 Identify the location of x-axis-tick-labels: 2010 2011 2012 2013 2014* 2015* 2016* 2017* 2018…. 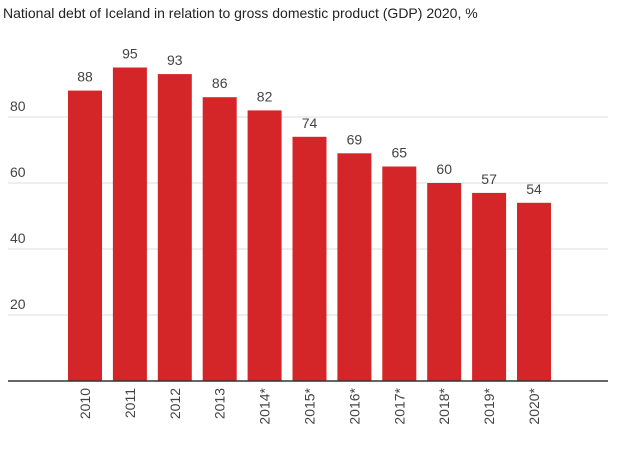
(309, 405).